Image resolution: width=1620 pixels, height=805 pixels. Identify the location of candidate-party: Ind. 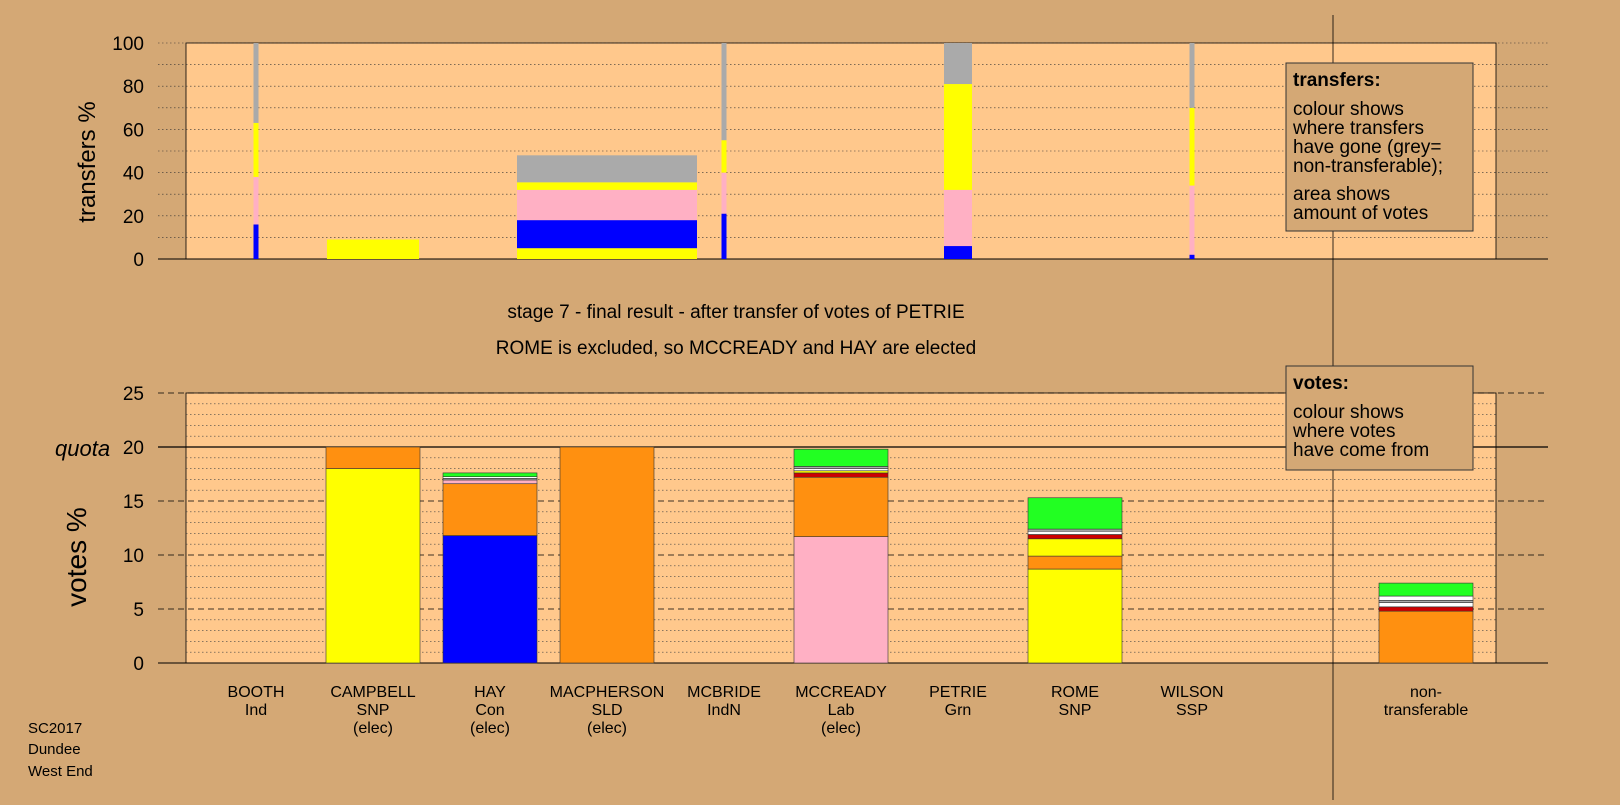
(256, 710).